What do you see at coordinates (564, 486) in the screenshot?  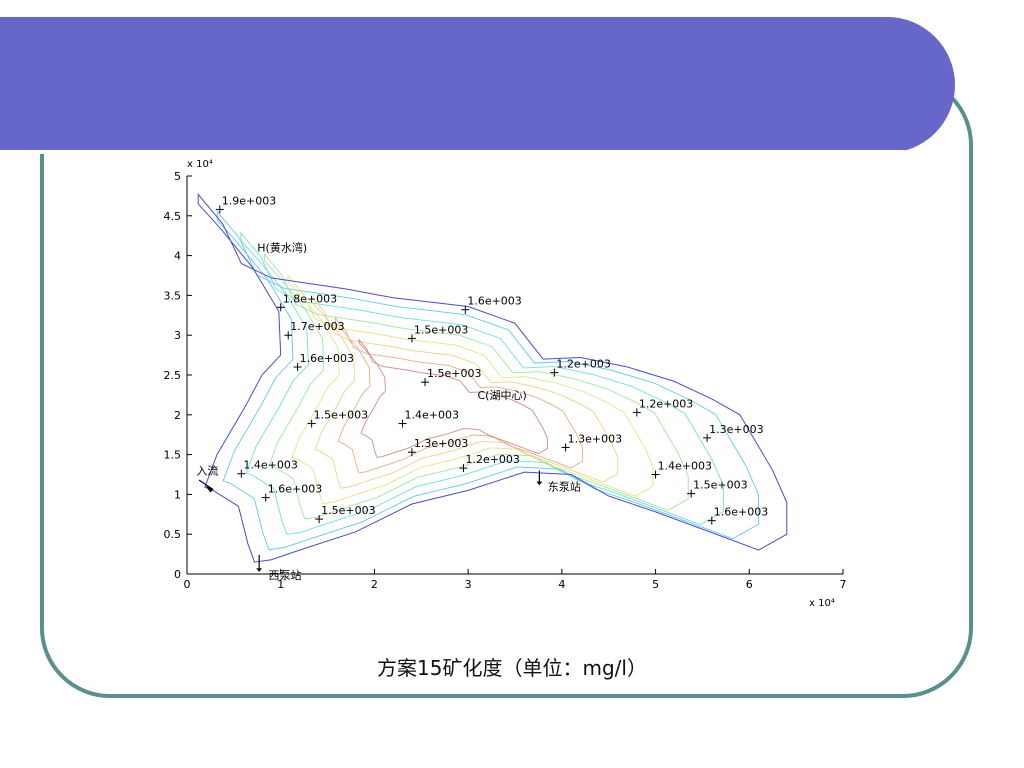 I see `place-label: 东泵站` at bounding box center [564, 486].